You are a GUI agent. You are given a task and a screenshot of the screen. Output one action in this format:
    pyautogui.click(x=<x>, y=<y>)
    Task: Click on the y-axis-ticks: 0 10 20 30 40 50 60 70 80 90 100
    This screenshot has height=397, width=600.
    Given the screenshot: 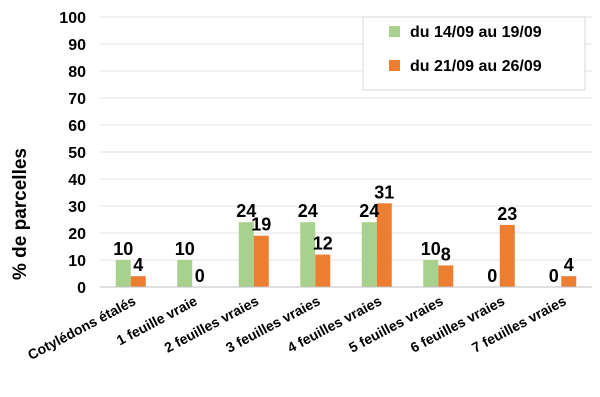 What is the action you would take?
    pyautogui.click(x=72, y=153)
    